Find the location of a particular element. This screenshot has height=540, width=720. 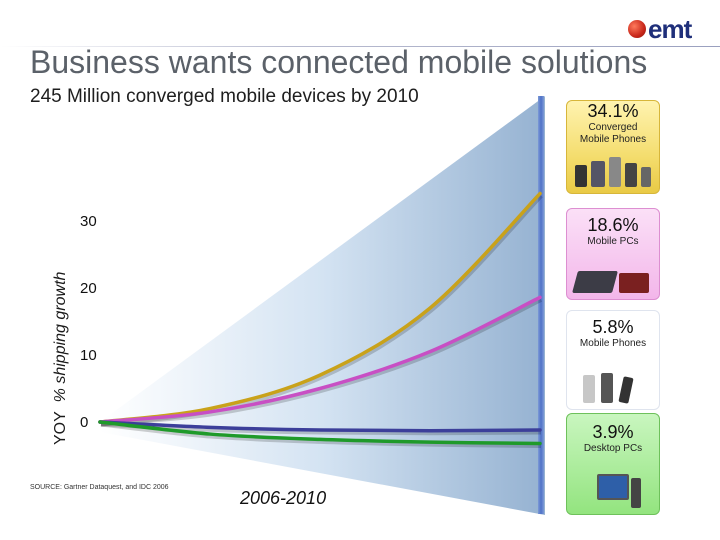

header-divider is located at coordinates (360, 46).